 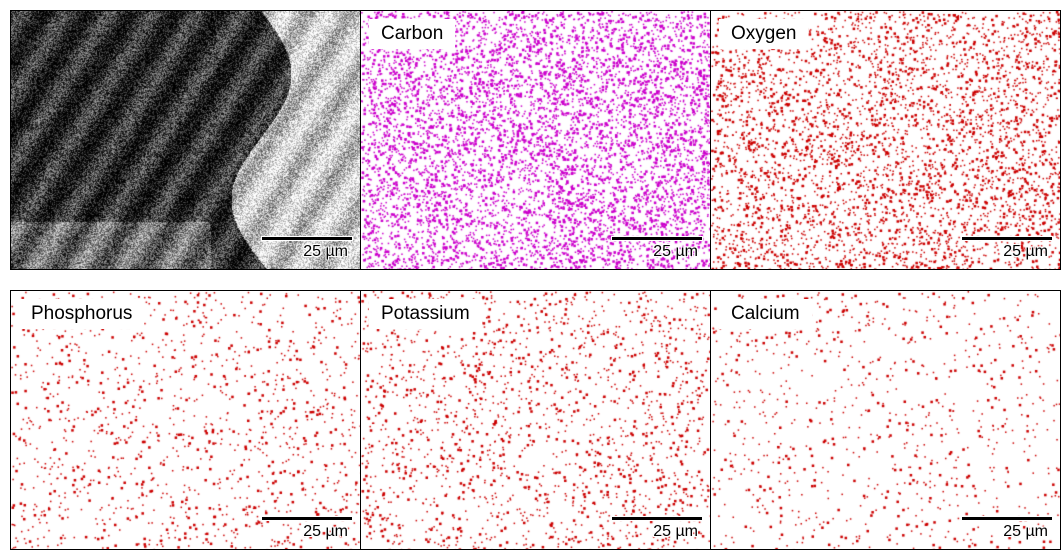 I want to click on panel-label-carbon: Carbon, so click(x=412, y=34).